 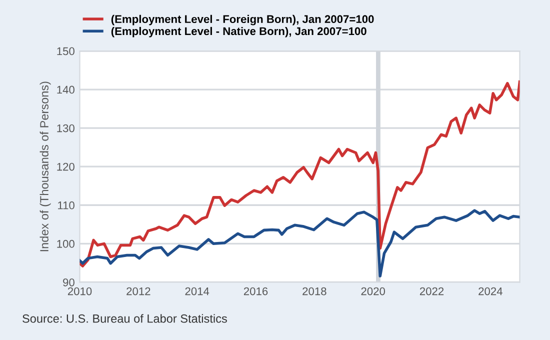 I want to click on x-tick-label: 2014, so click(x=197, y=291).